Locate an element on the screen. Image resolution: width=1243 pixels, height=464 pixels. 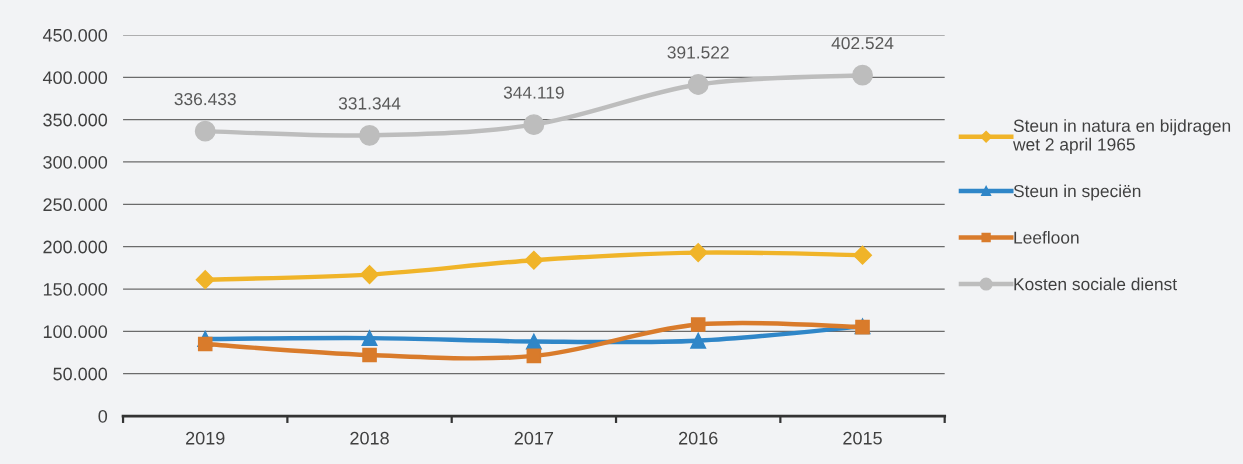
x-tick-label: 2019 is located at coordinates (205, 438).